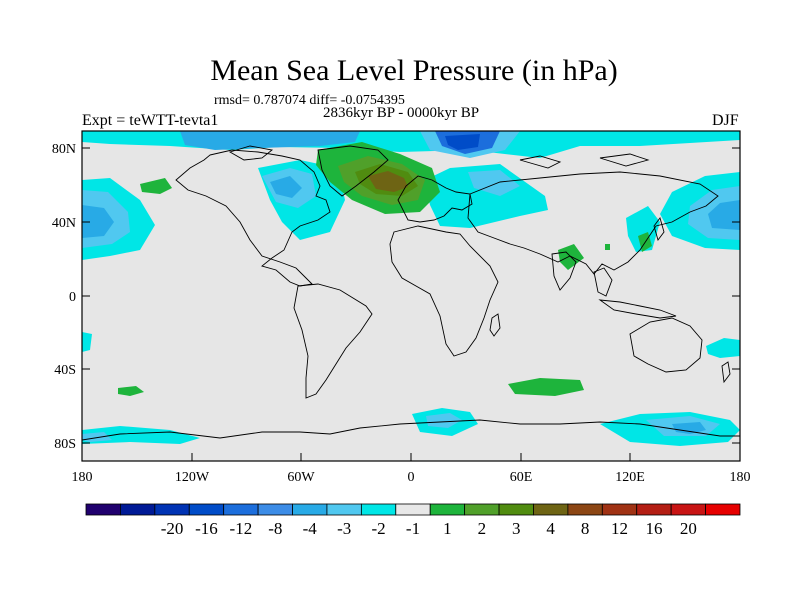 This screenshot has height=600, width=800. What do you see at coordinates (72, 297) in the screenshot?
I see `lat-label: 0` at bounding box center [72, 297].